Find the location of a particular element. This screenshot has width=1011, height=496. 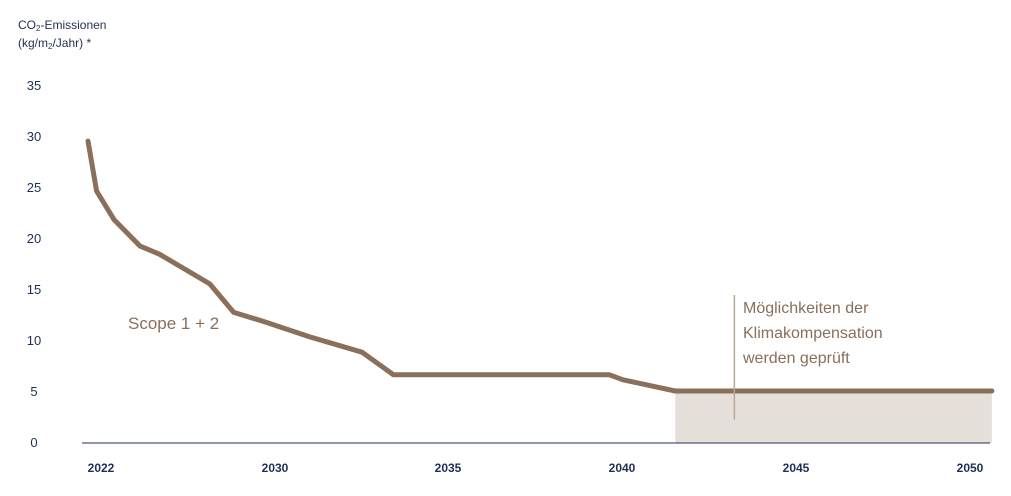

y-tick-label: 15 is located at coordinates (34, 289).